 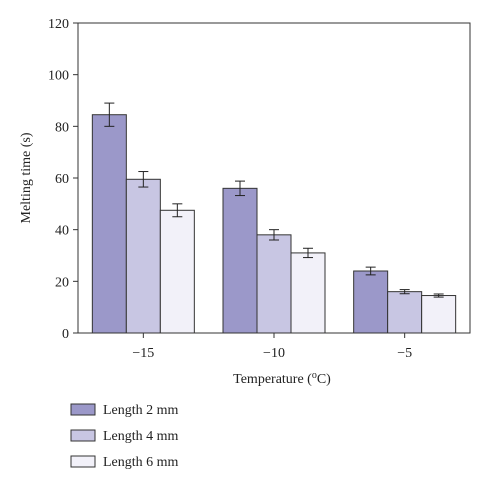 What do you see at coordinates (58, 76) in the screenshot?
I see `y-tick-label: 100` at bounding box center [58, 76].